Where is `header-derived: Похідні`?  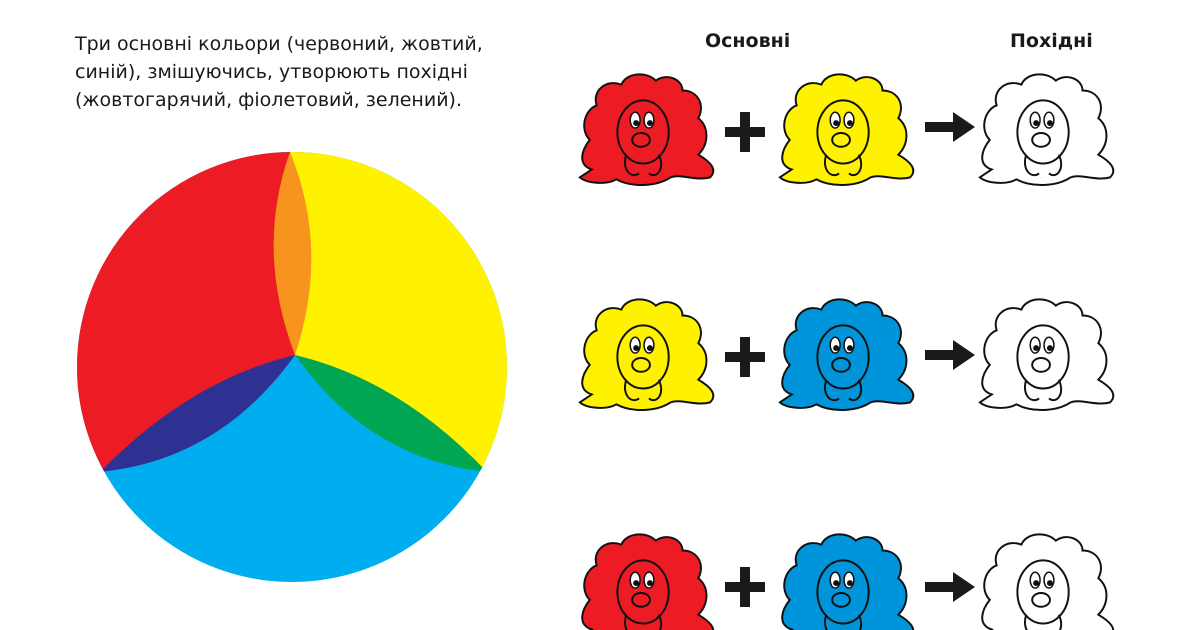 header-derived: Похідні is located at coordinates (1051, 41).